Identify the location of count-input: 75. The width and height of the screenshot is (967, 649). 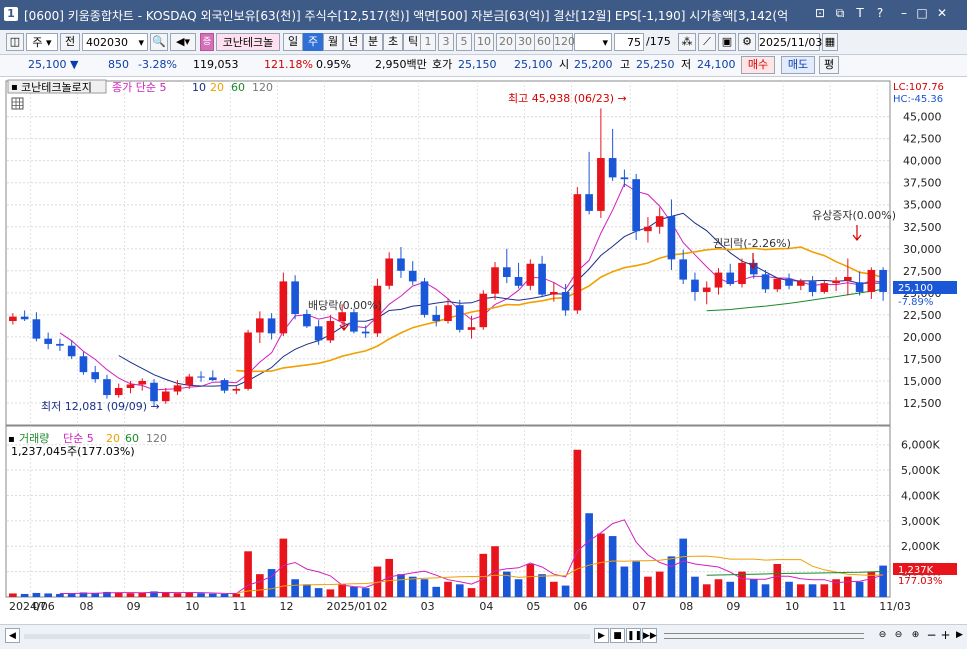
(629, 42).